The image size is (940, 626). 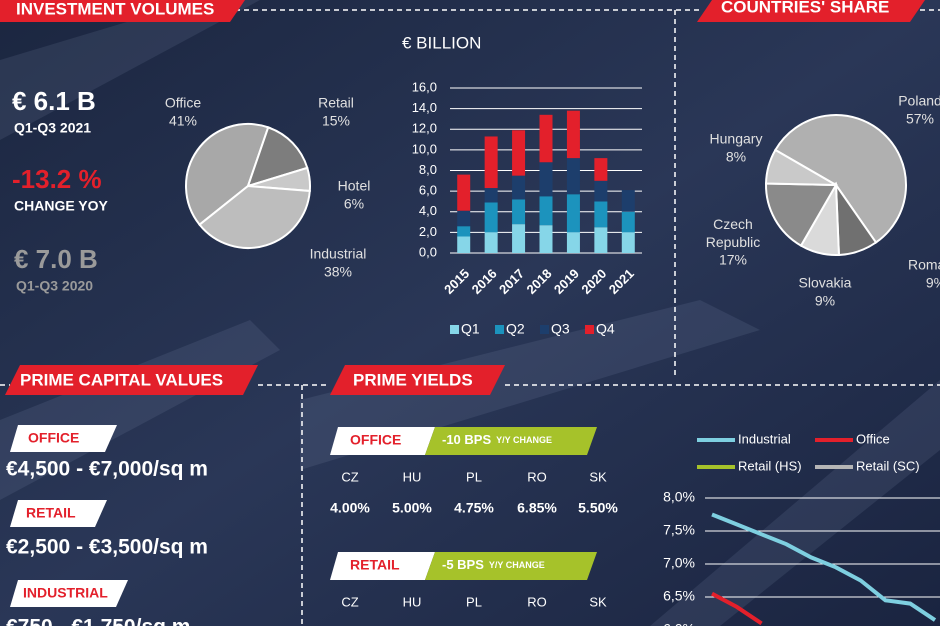 I want to click on label-line: Czech, so click(x=733, y=224).